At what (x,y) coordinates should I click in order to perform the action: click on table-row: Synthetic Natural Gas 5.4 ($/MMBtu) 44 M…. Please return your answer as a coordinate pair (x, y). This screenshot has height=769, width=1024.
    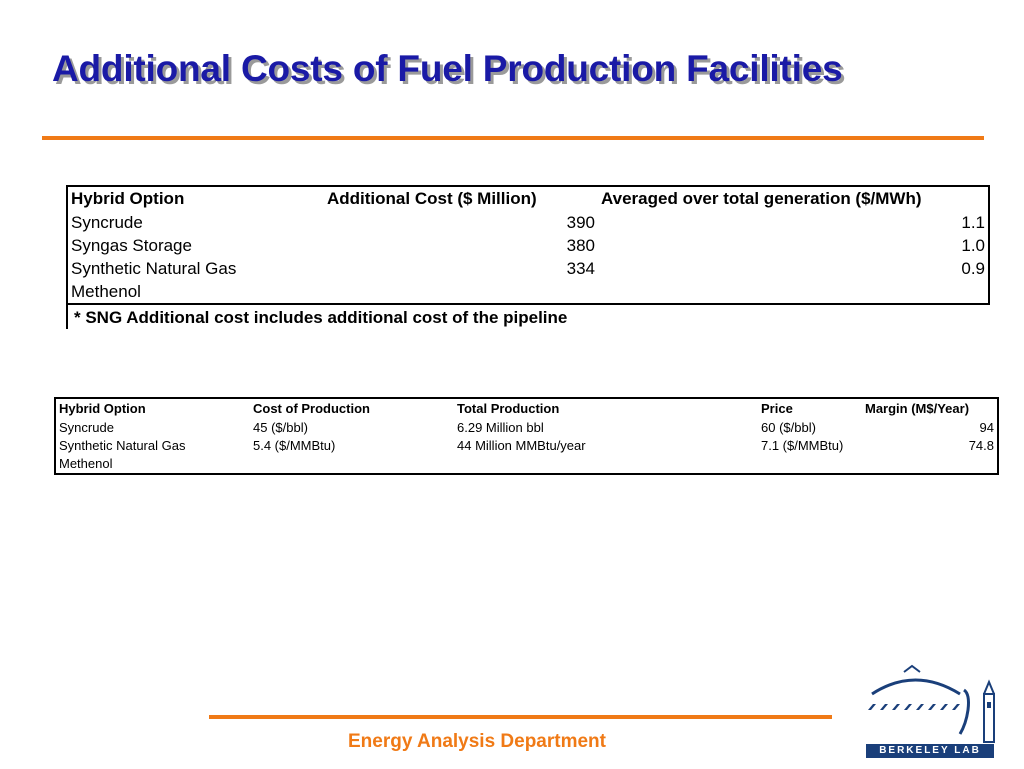
    Looking at the image, I should click on (526, 446).